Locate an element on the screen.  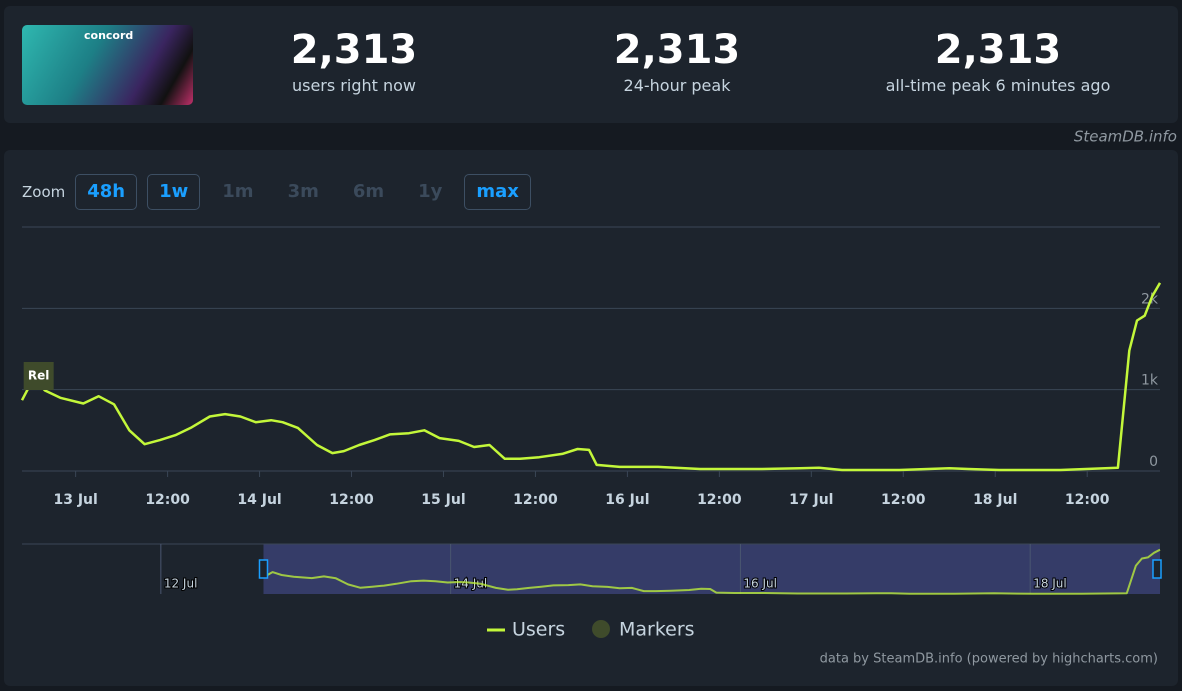
navigator-selection is located at coordinates (711, 569).